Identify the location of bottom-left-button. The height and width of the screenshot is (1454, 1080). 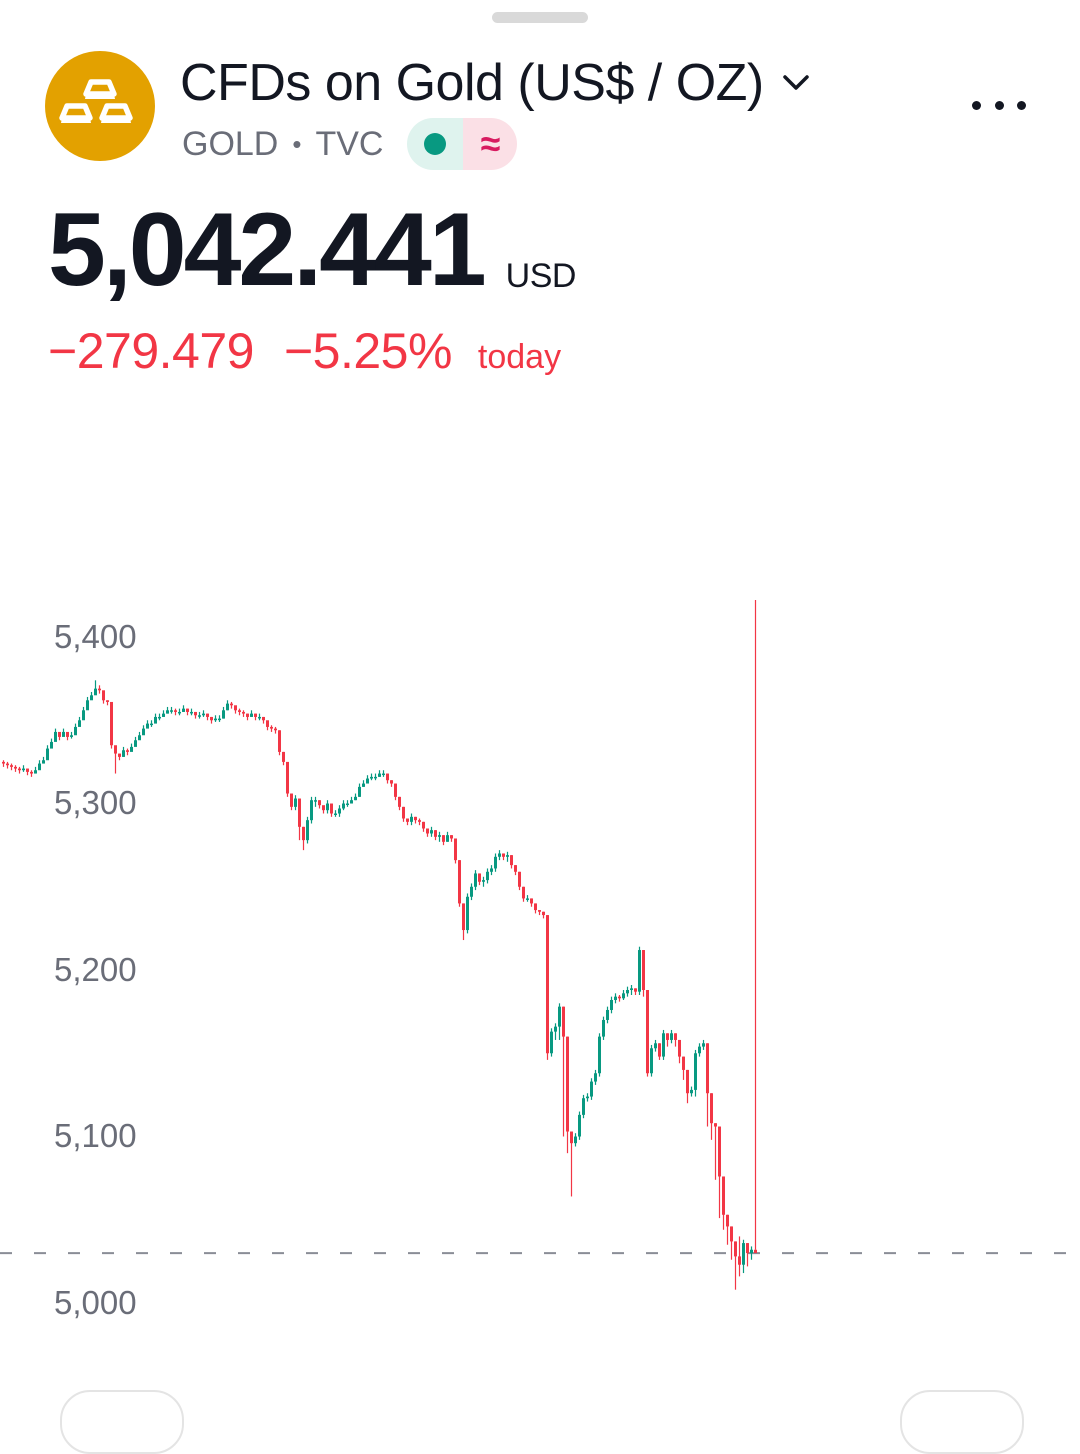
(122, 1422).